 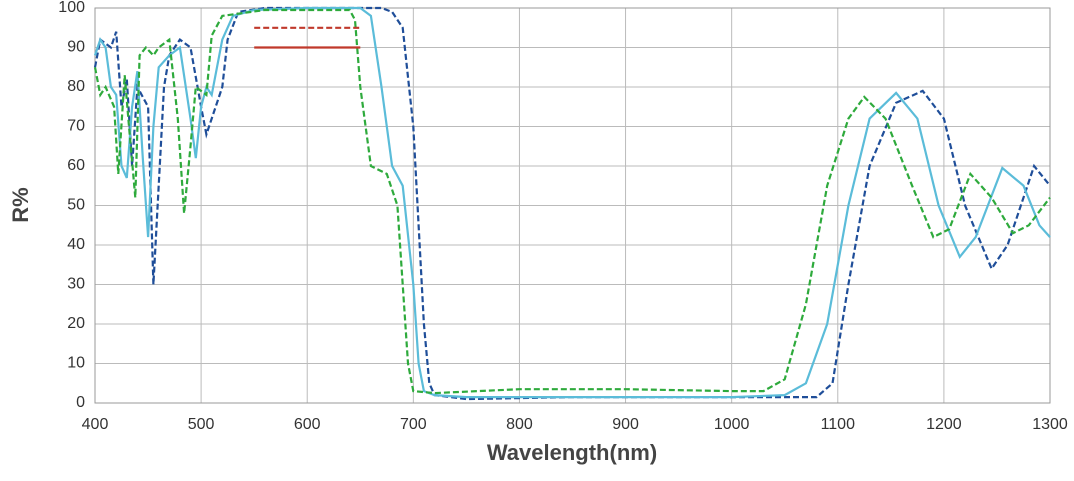 I want to click on x-tick-label: 800, so click(x=519, y=424).